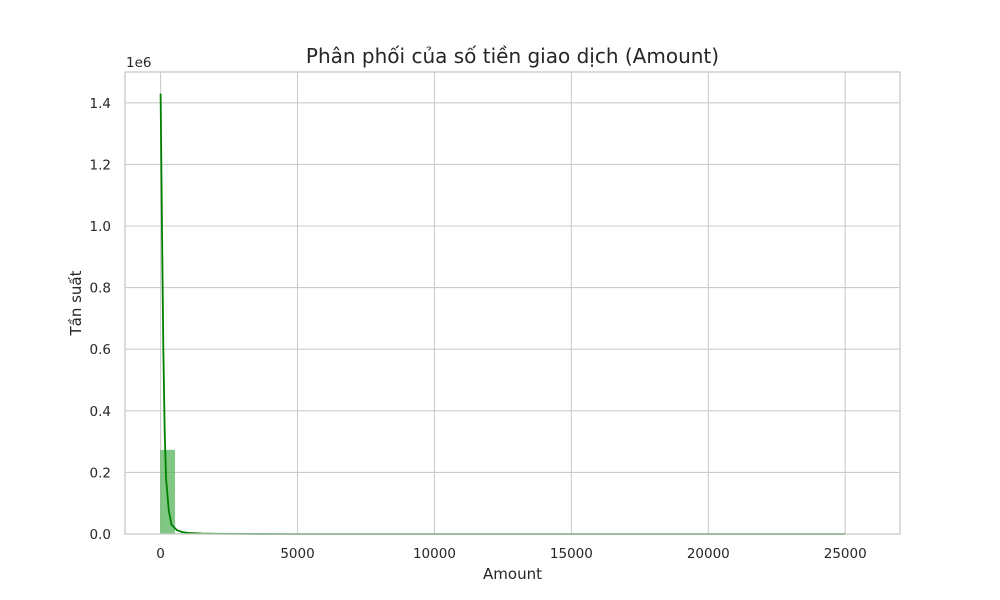  Describe the element at coordinates (100, 535) in the screenshot. I see `y-tick-label: 0.0` at that location.